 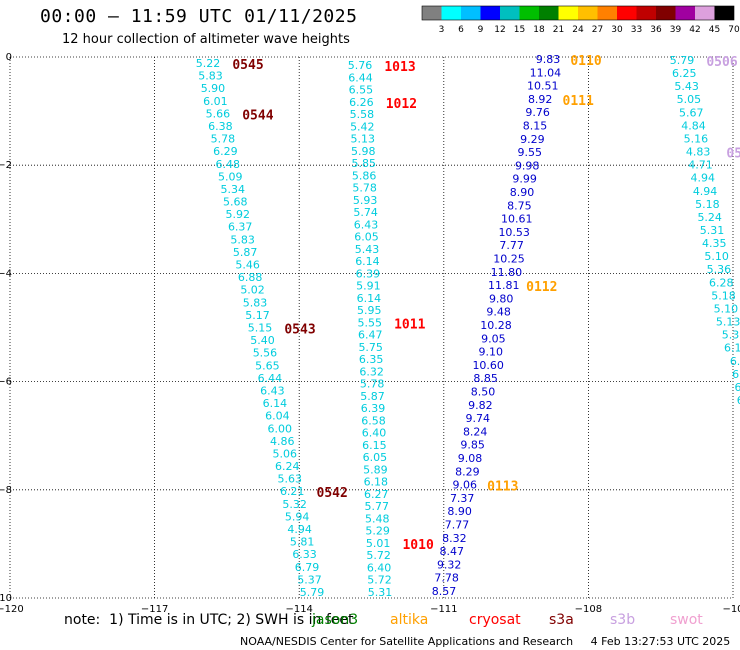 What do you see at coordinates (208, 63) in the screenshot?
I see `wave-height-value: 5.22` at bounding box center [208, 63].